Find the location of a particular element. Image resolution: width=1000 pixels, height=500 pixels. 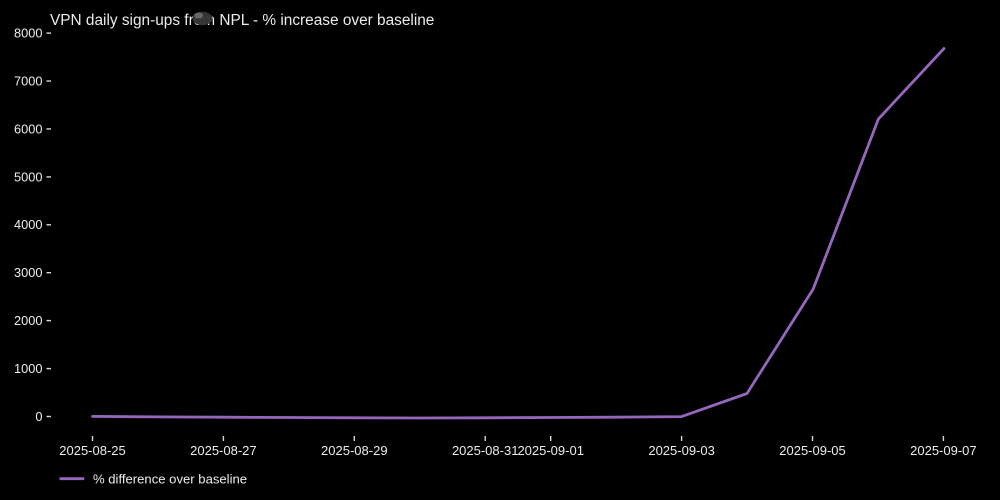

svg-text: 0 is located at coordinates (38, 416).